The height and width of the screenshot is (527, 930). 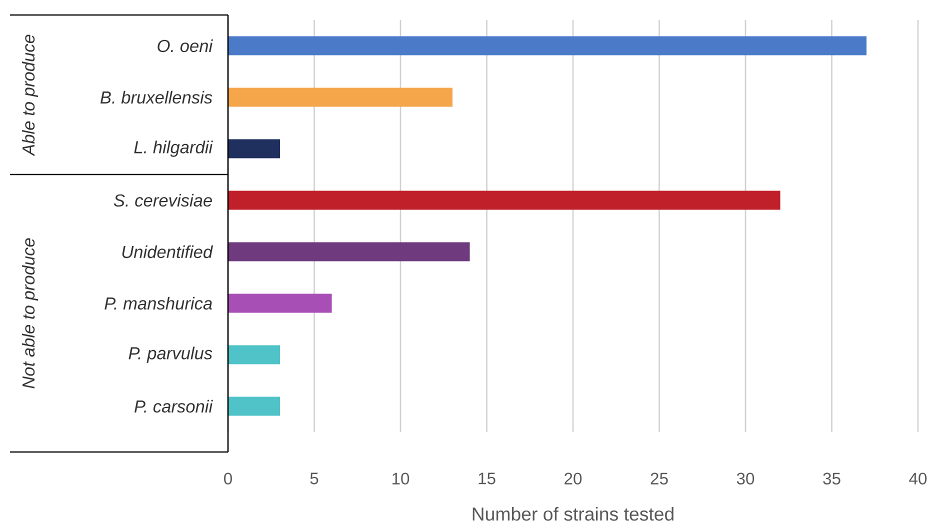 I want to click on x-tick-label: 35, so click(x=831, y=478).